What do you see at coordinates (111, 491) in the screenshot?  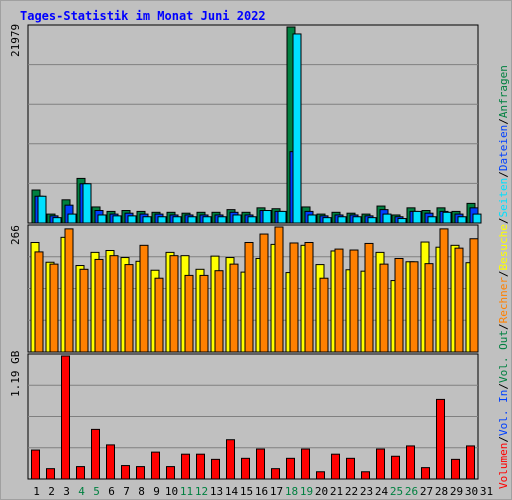 I see `x-tick-label: 6` at bounding box center [111, 491].